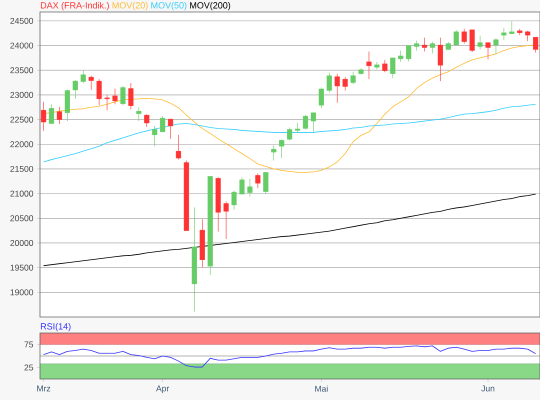  Describe the element at coordinates (29, 367) in the screenshot. I see `y-tick-label: 25` at that location.